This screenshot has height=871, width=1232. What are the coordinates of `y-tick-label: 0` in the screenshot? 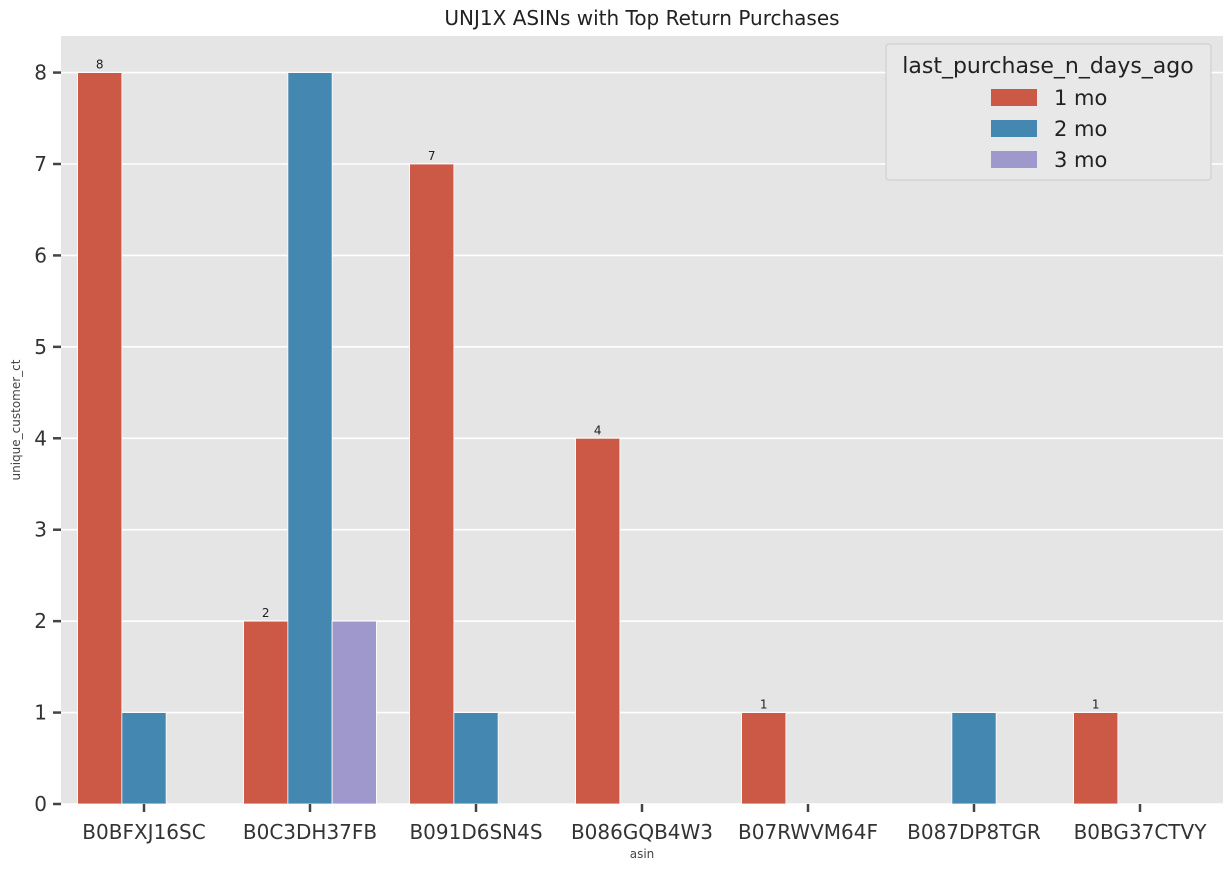 It's located at (40, 804).